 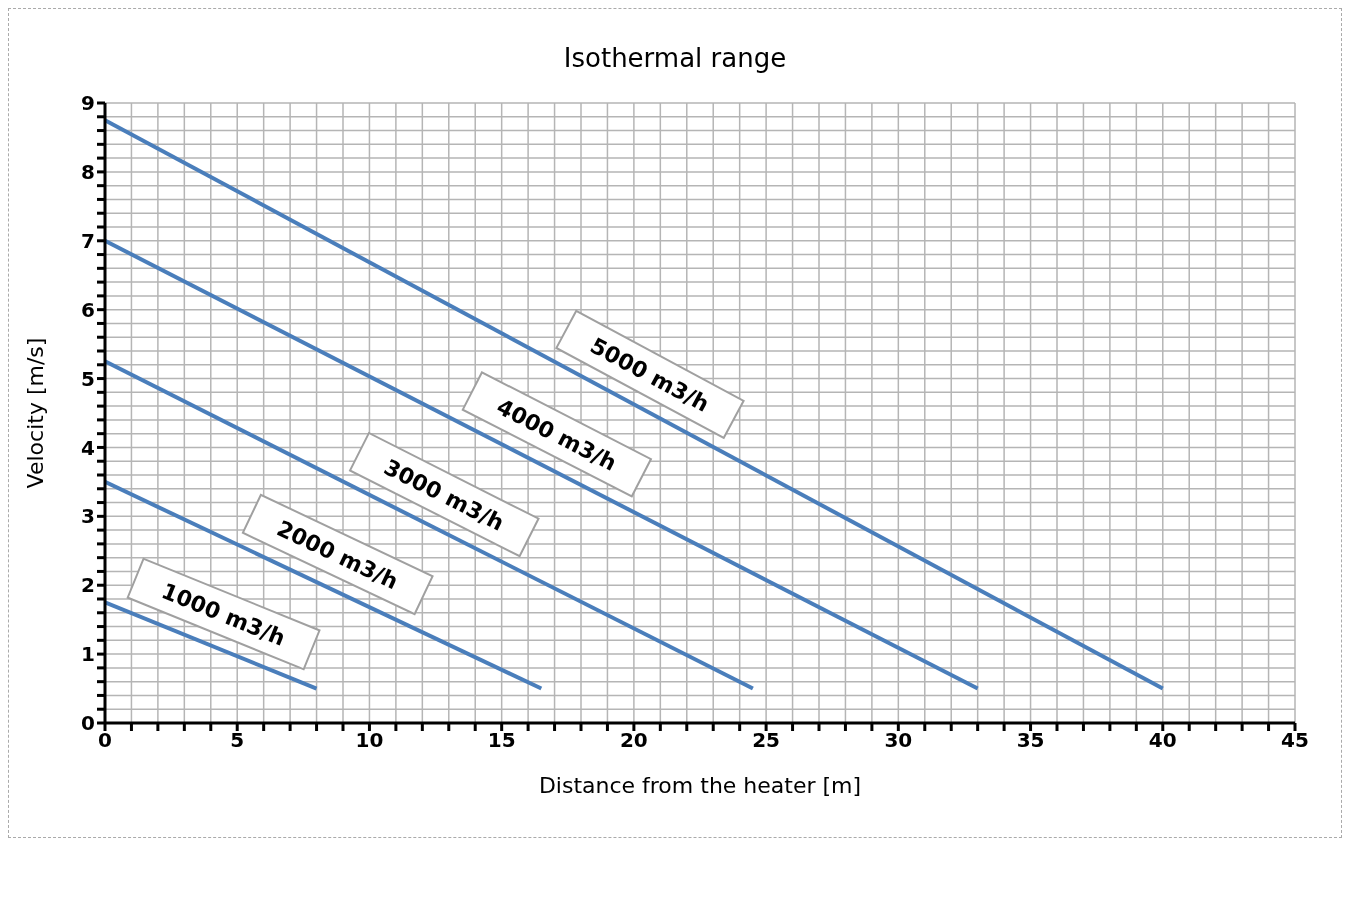 I want to click on x-tick-label: 15, so click(x=501, y=740).